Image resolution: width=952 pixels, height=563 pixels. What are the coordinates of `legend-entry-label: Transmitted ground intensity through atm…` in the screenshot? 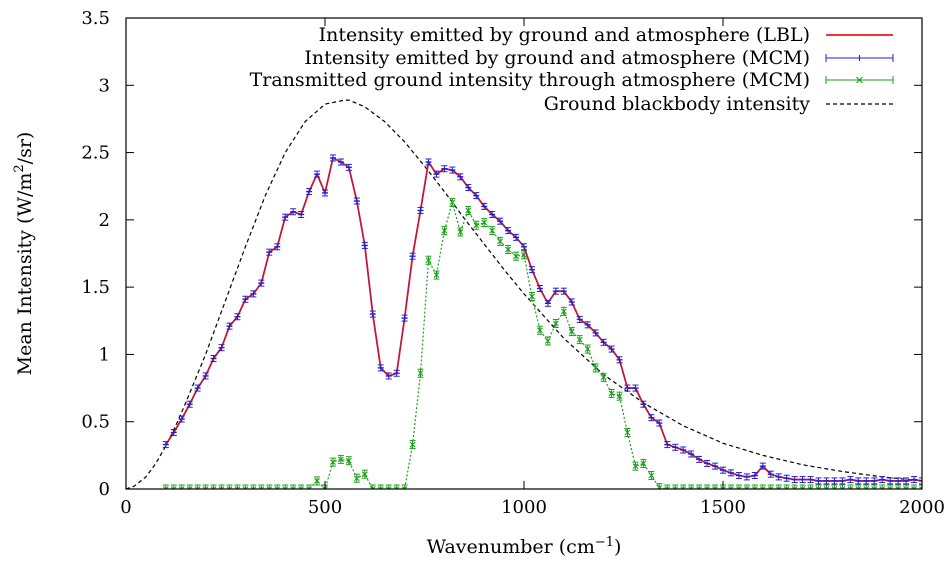 It's located at (530, 80).